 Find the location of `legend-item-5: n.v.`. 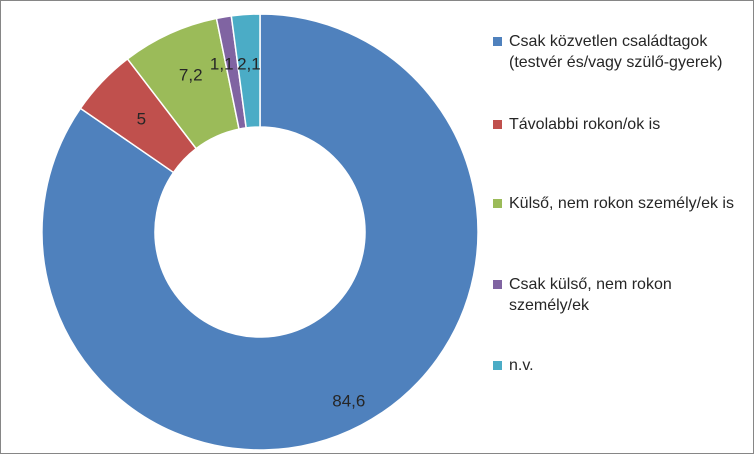

legend-item-5: n.v. is located at coordinates (616, 365).